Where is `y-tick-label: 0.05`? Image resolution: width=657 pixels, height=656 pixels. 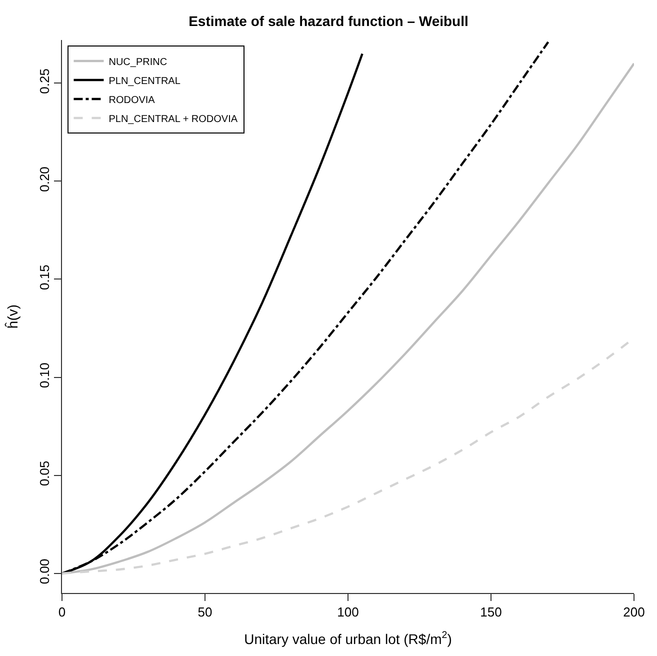
y-tick-label: 0.05 is located at coordinates (44, 473).